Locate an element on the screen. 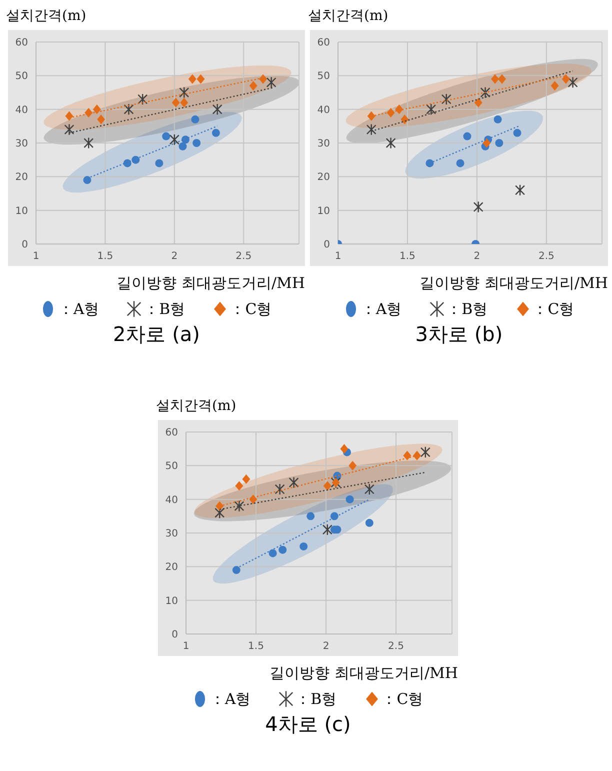 Image resolution: width=612 pixels, height=771 pixels. text: 3차로 (b) is located at coordinates (459, 334).